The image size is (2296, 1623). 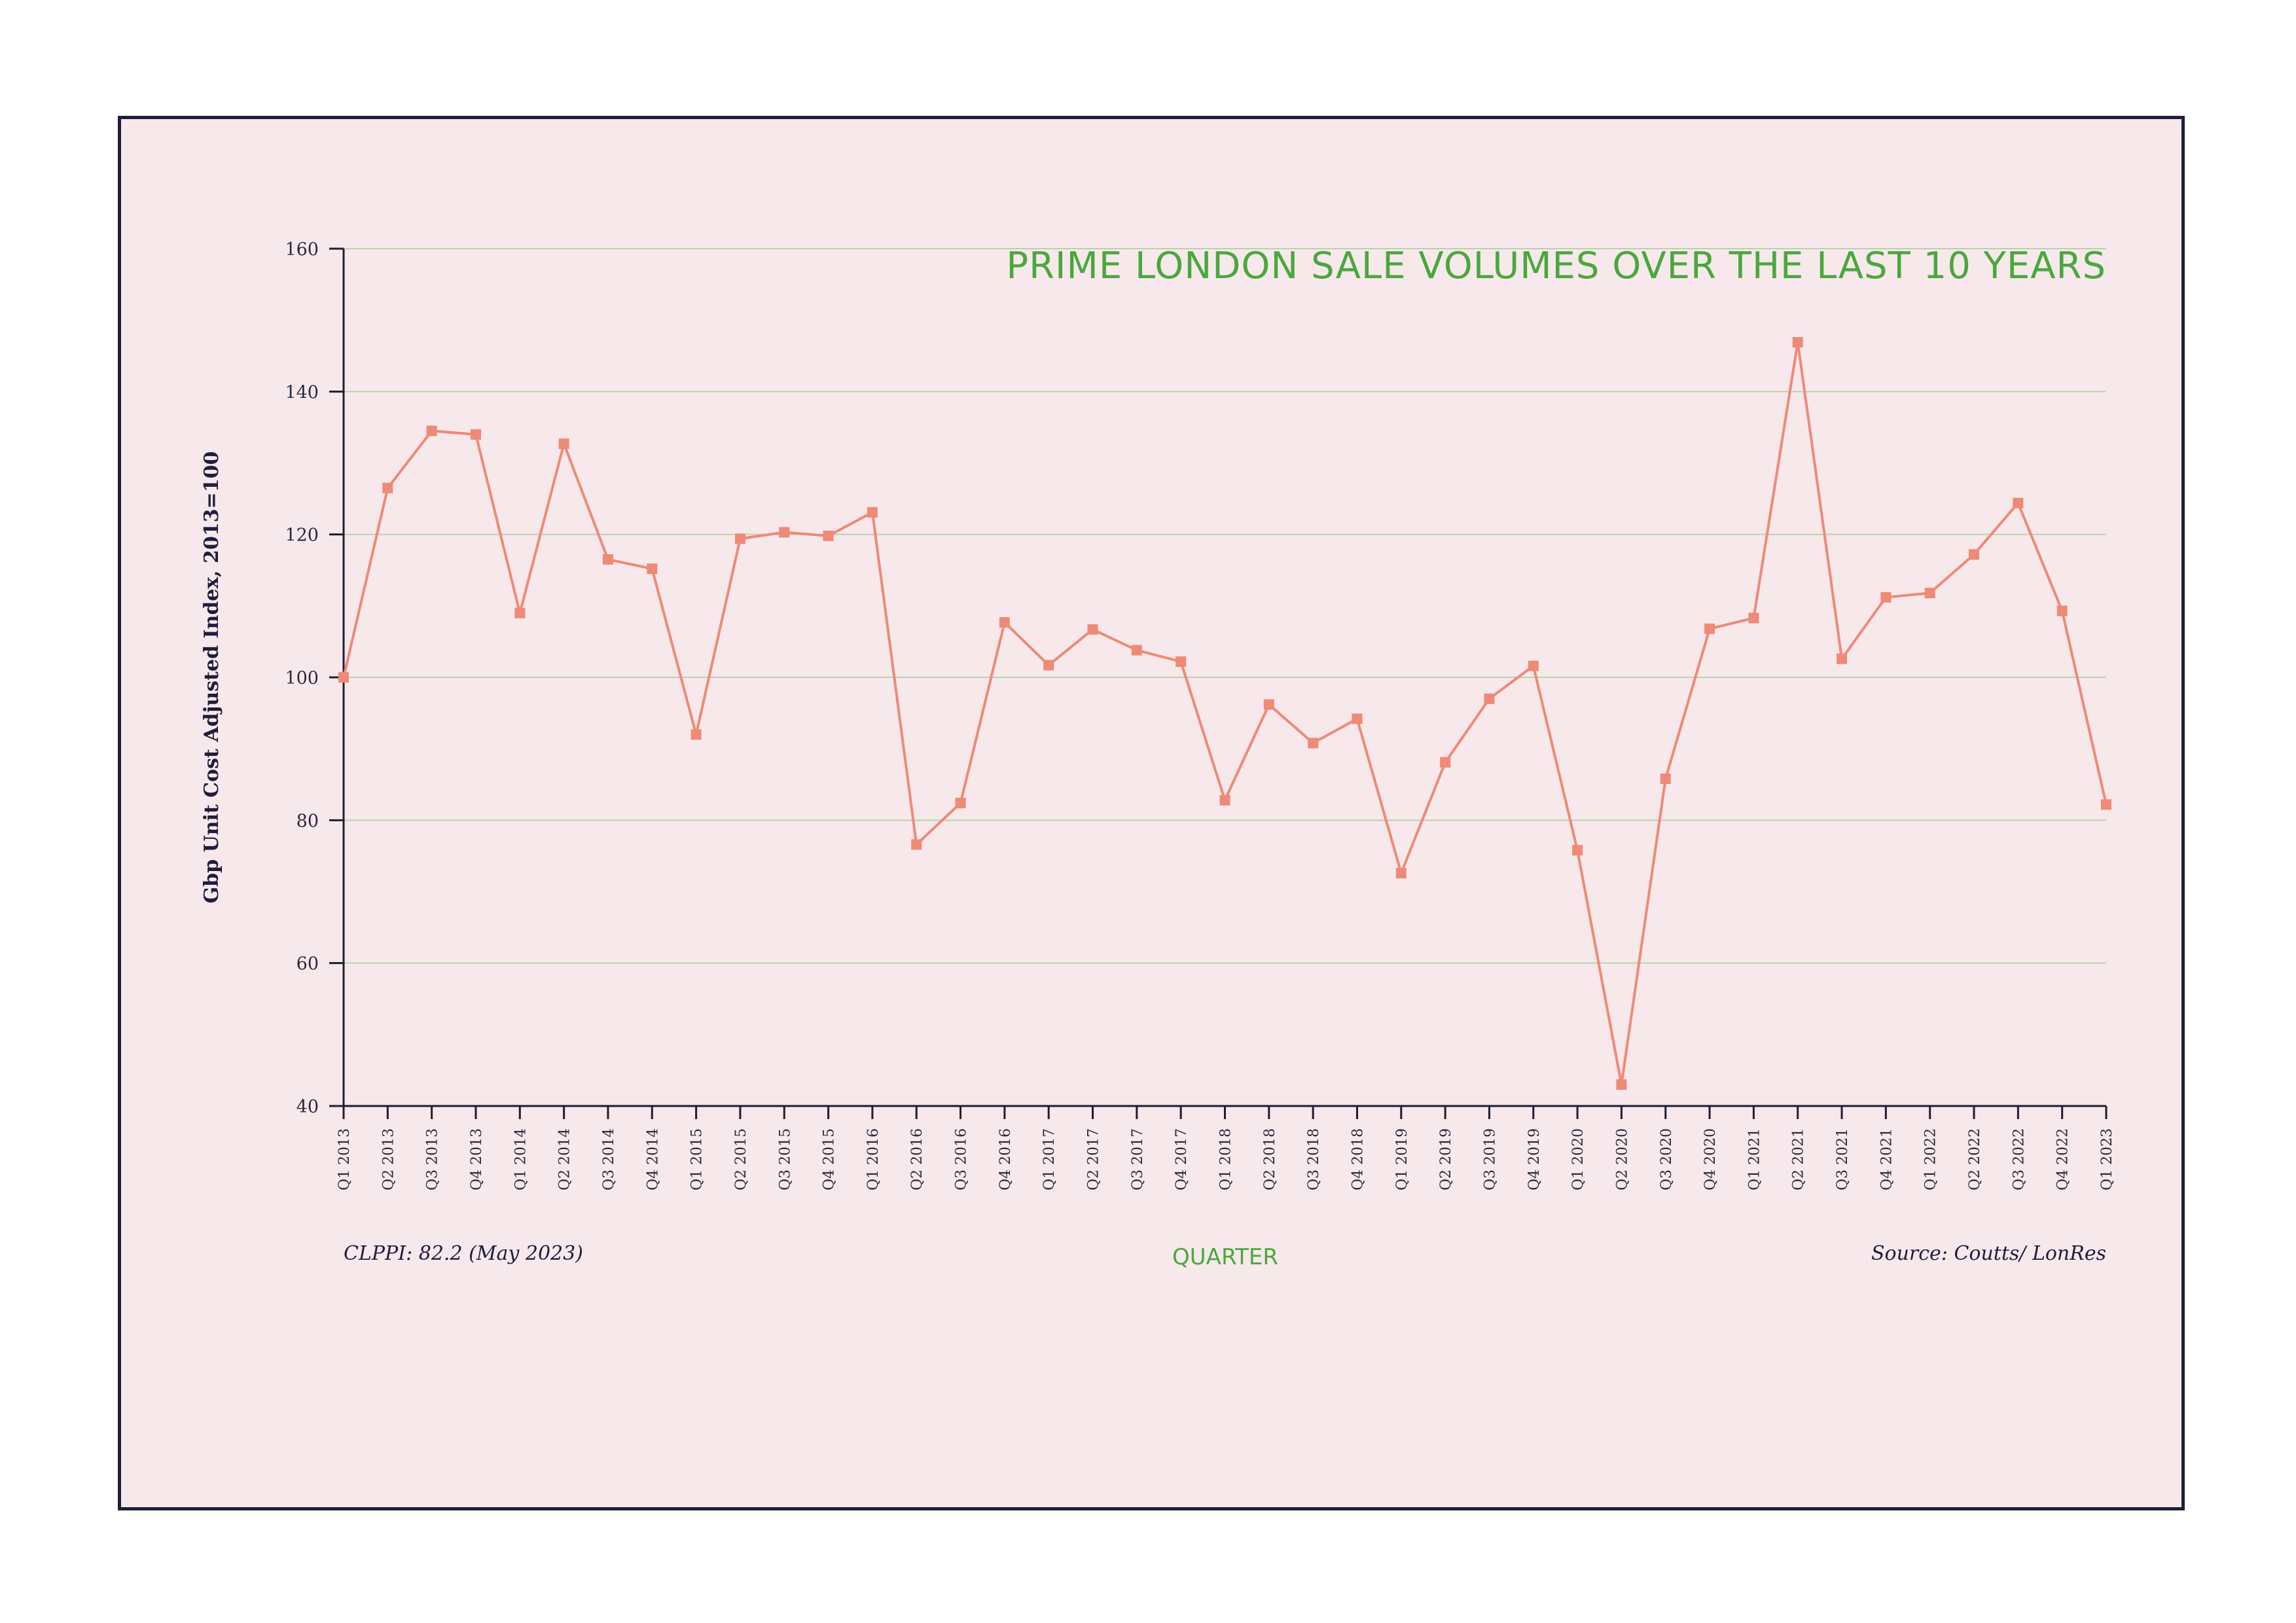 What do you see at coordinates (302, 678) in the screenshot?
I see `y-tick-label: 100` at bounding box center [302, 678].